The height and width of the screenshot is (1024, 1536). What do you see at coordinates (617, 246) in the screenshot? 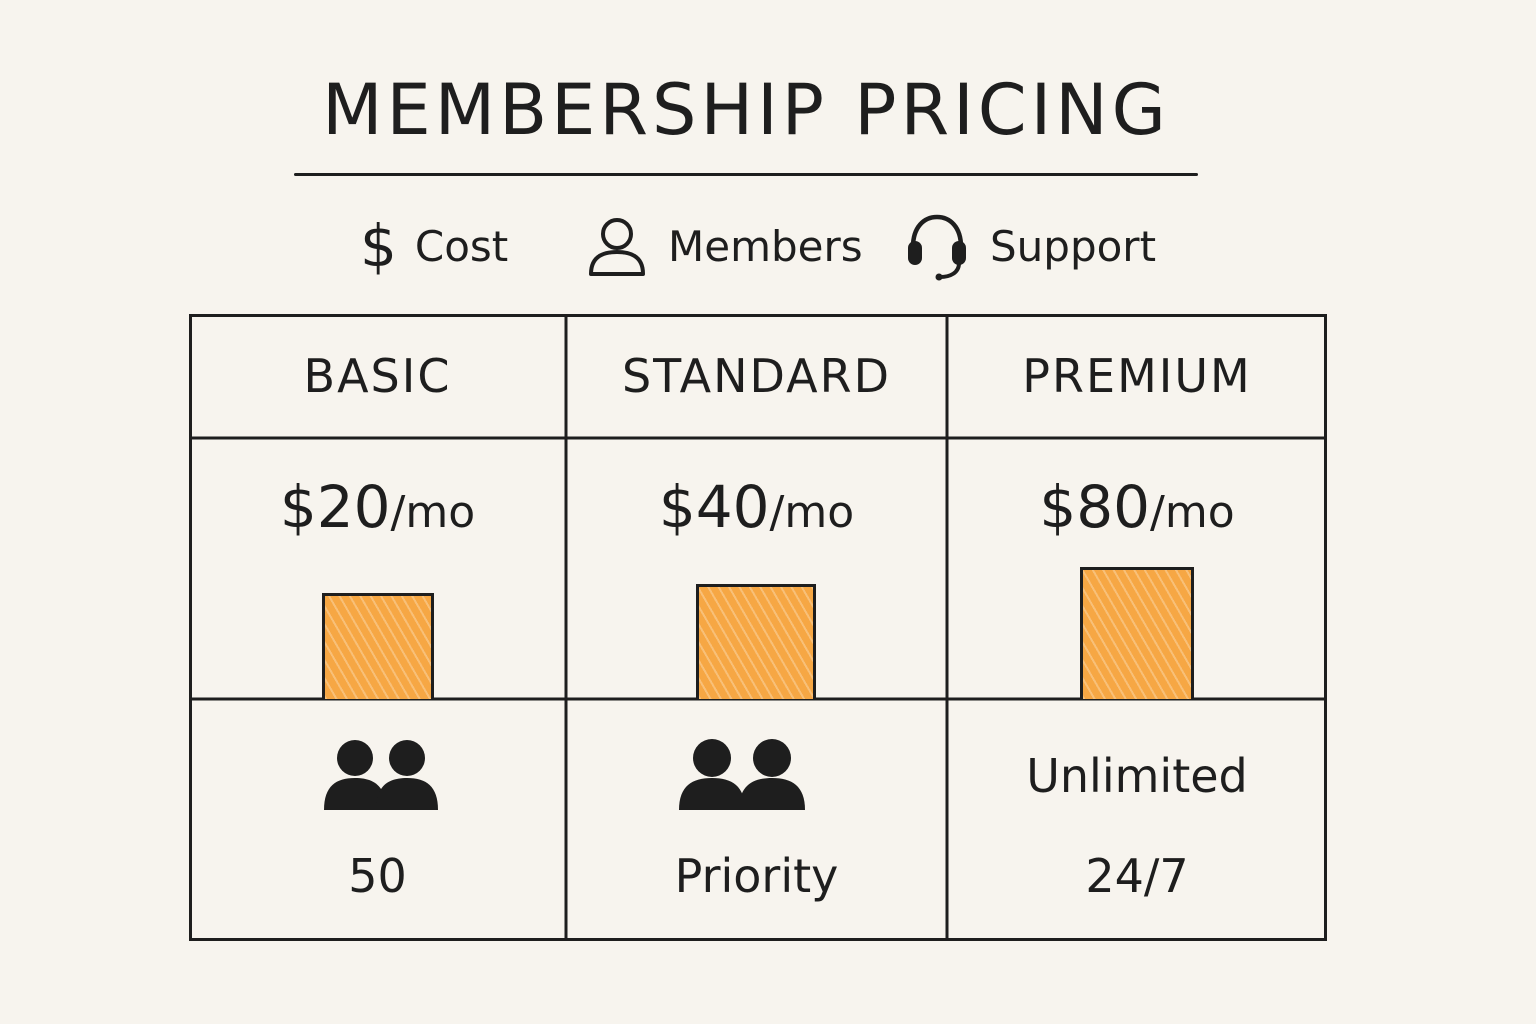
I see `person-icon` at bounding box center [617, 246].